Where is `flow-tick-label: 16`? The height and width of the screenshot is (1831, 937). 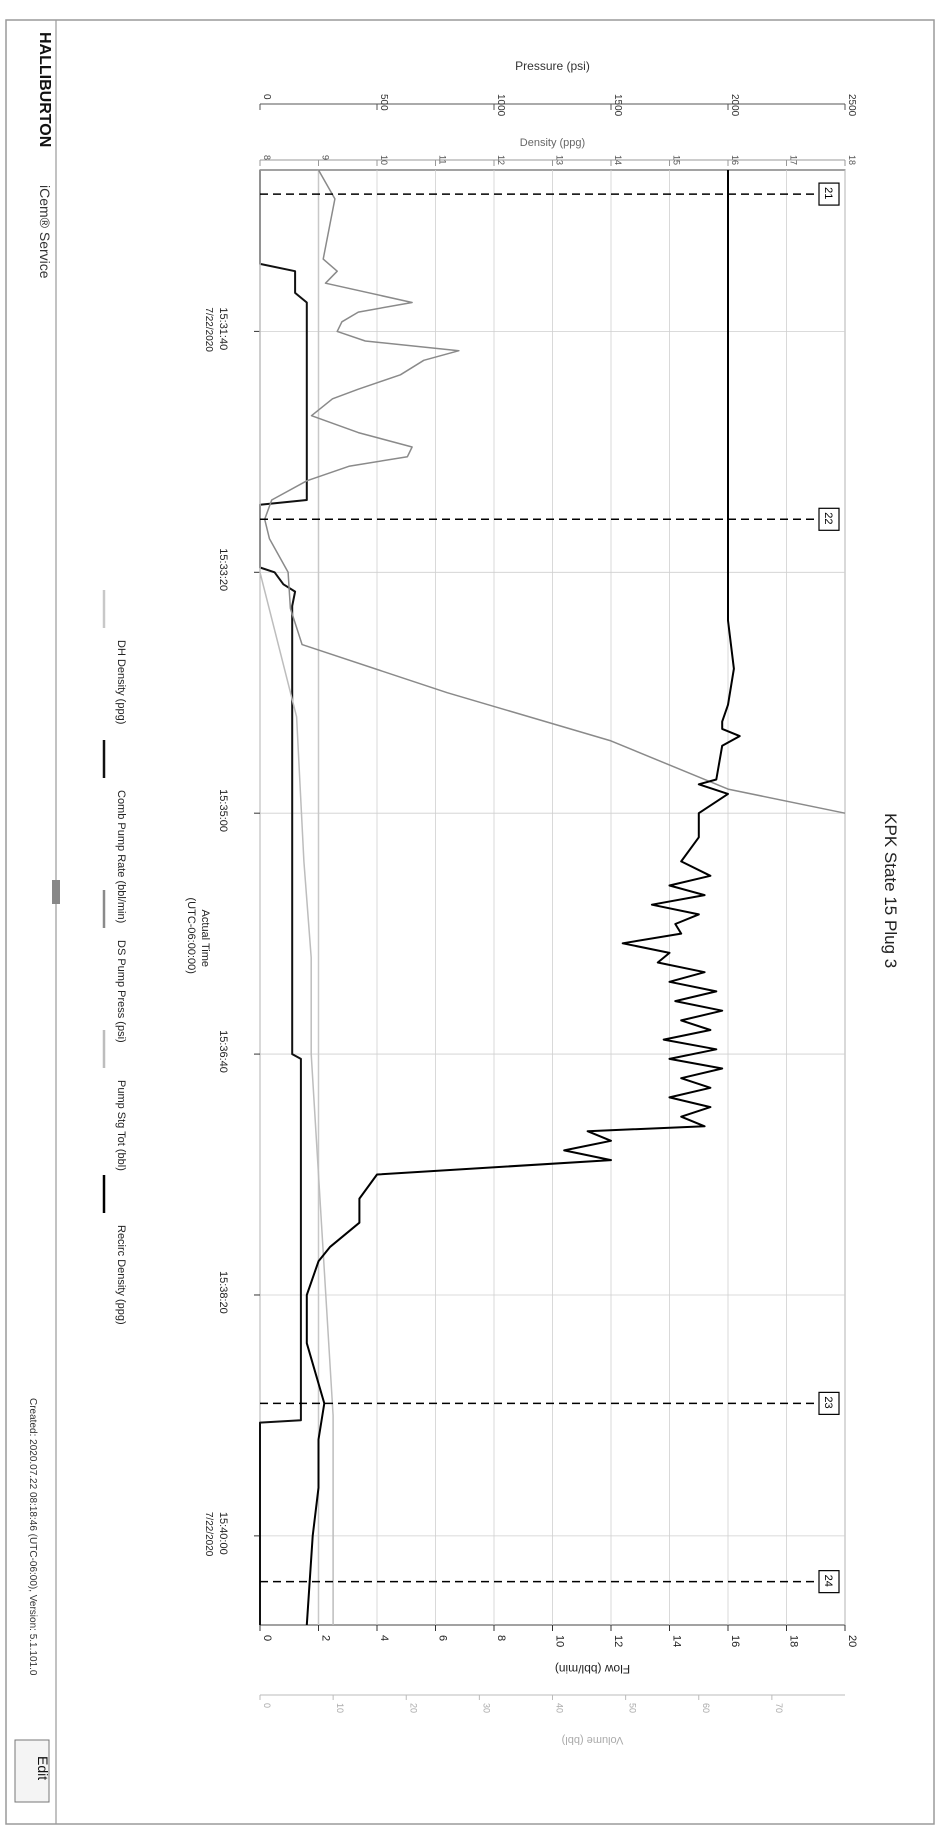 flow-tick-label: 16 is located at coordinates (735, 1641).